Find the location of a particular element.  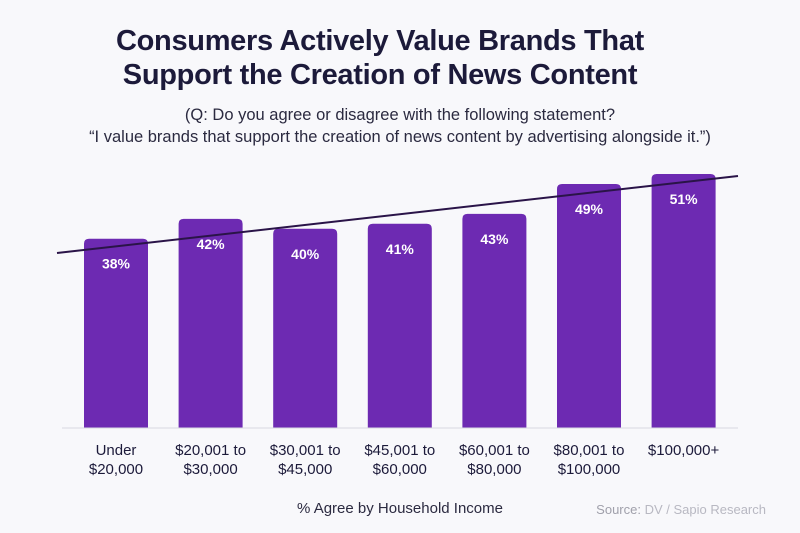

data-label: 42% is located at coordinates (211, 244).